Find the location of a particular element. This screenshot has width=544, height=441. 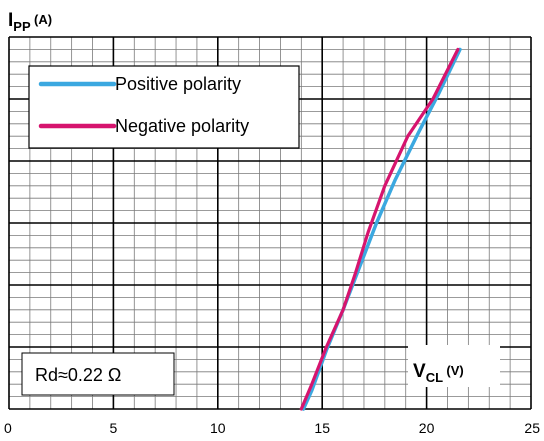

annotation-box is located at coordinates (98, 374).